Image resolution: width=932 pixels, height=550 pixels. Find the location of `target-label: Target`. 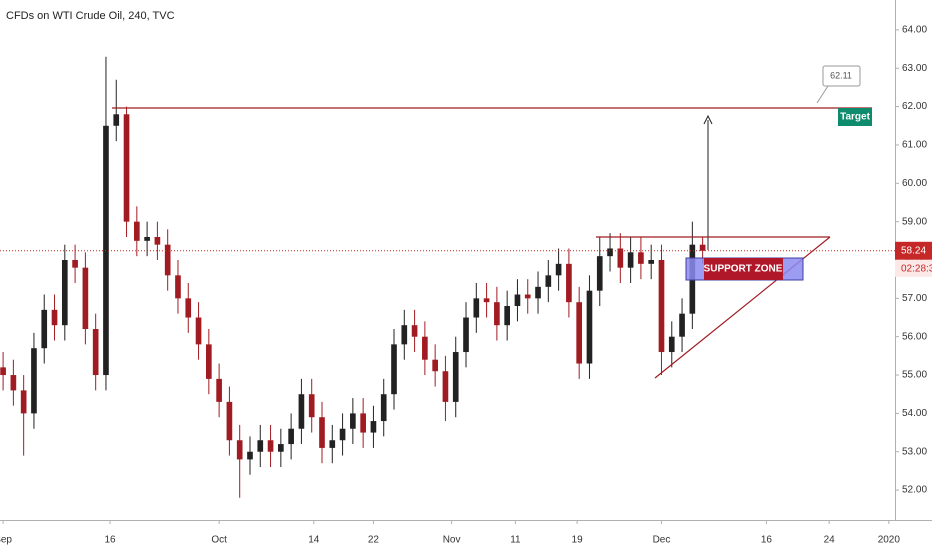

target-label: Target is located at coordinates (855, 117).